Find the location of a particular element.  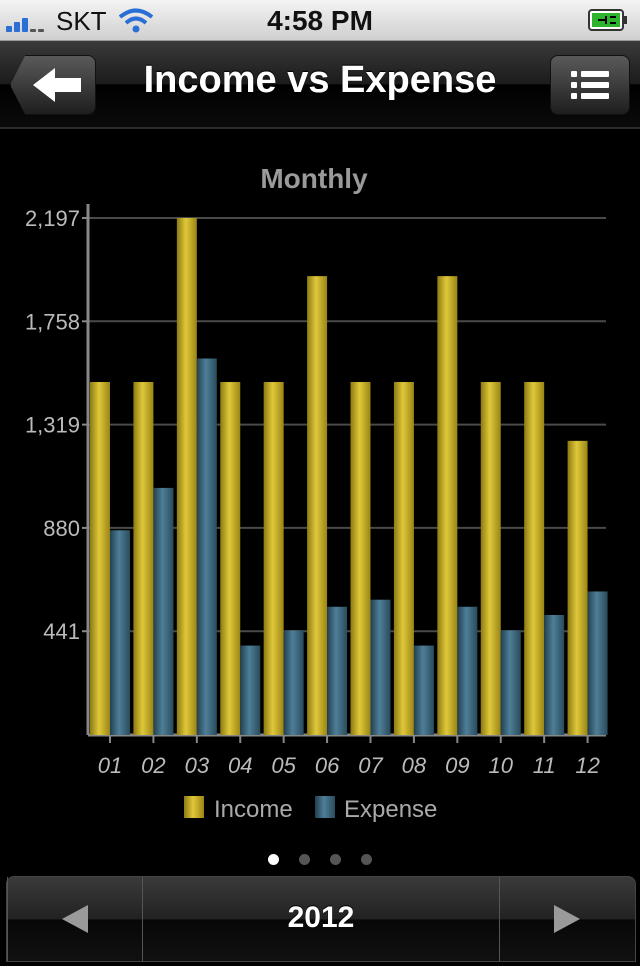

signal-icon is located at coordinates (28, 22).